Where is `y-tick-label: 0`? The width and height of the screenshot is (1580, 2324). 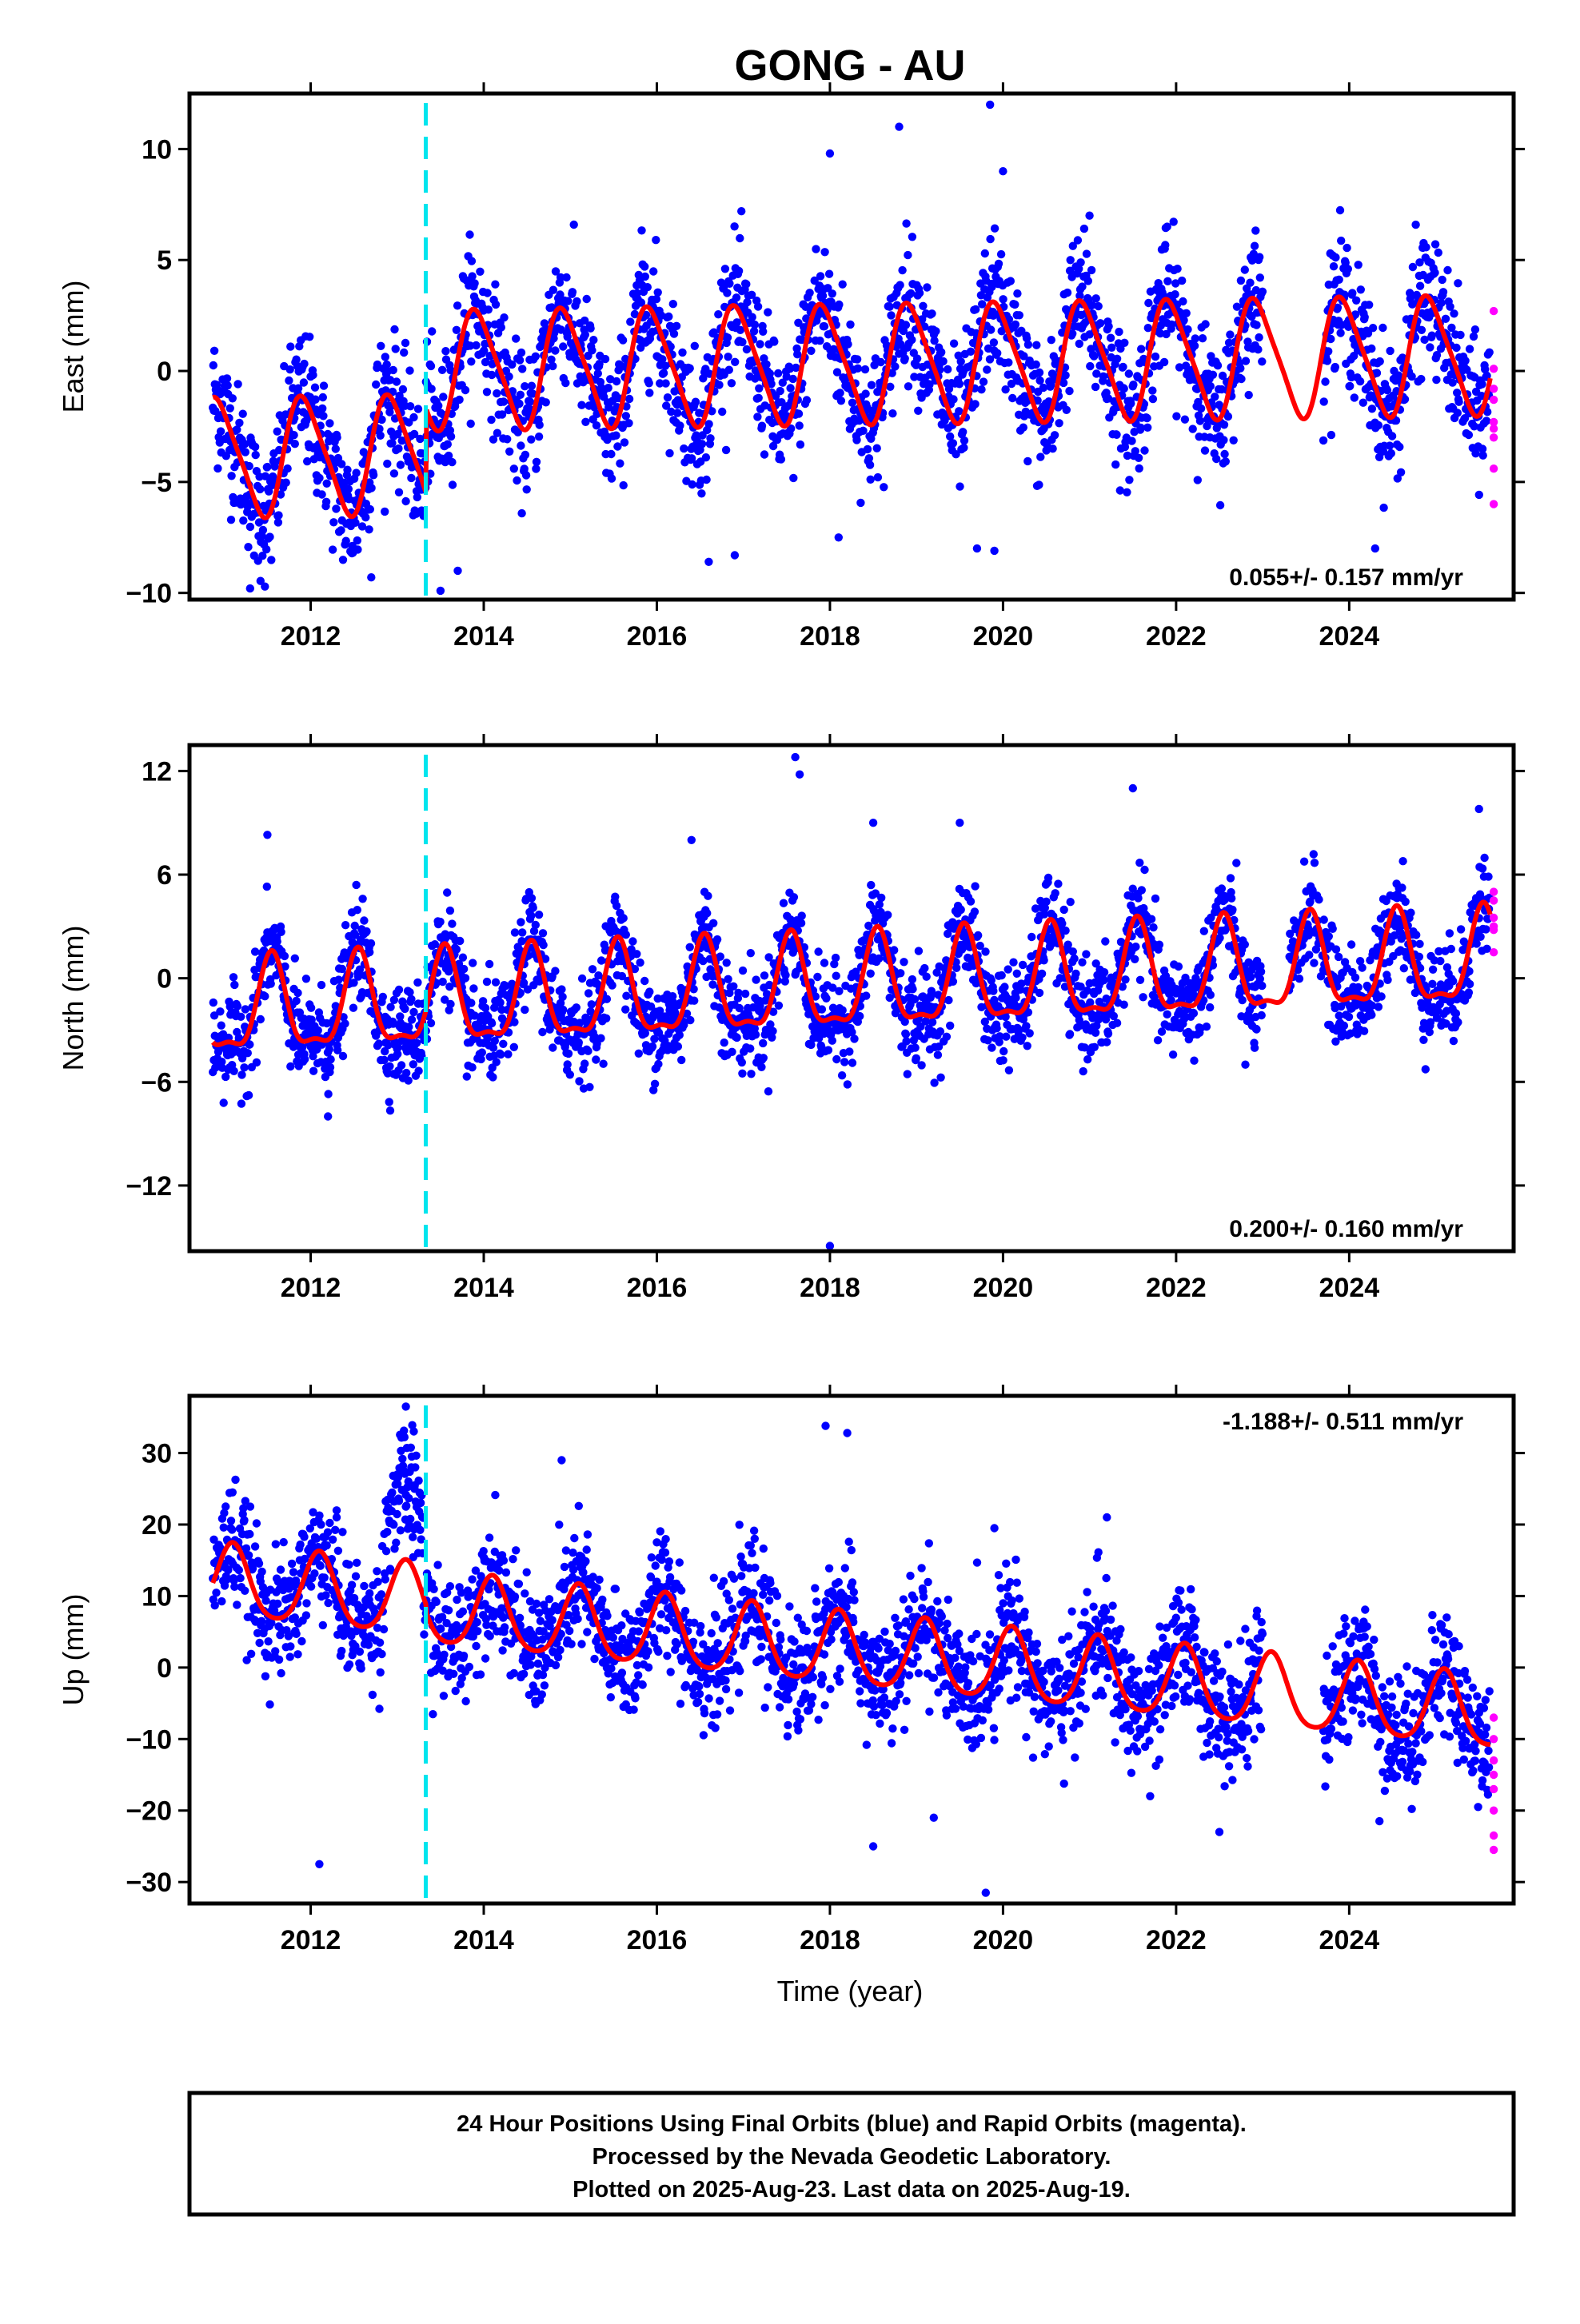
y-tick-label: 0 is located at coordinates (164, 372).